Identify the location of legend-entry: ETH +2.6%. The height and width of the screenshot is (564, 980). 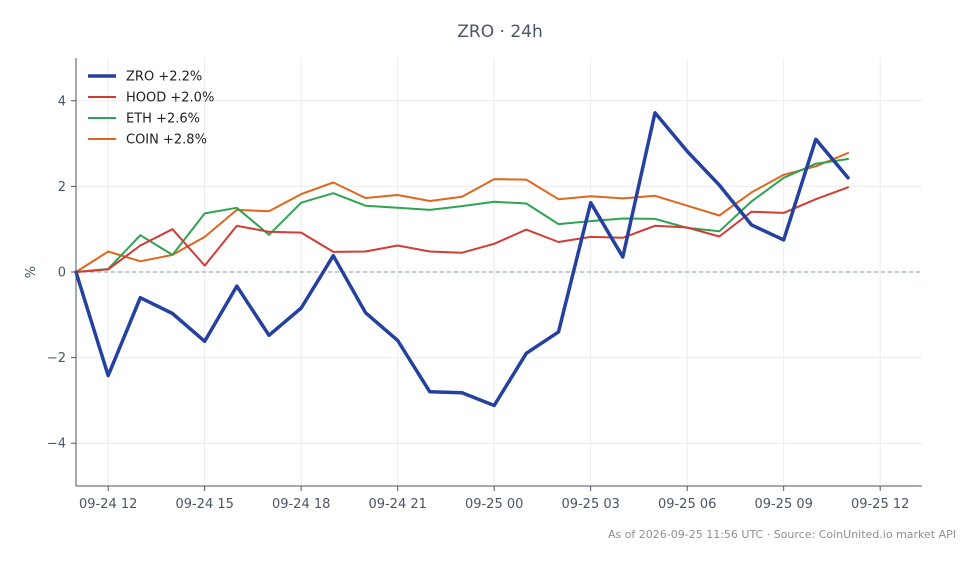
(163, 119).